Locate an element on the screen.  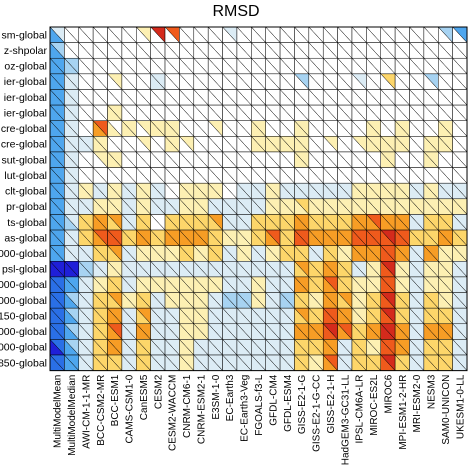
column-label: CNRM-CM6-1 is located at coordinates (187, 406).